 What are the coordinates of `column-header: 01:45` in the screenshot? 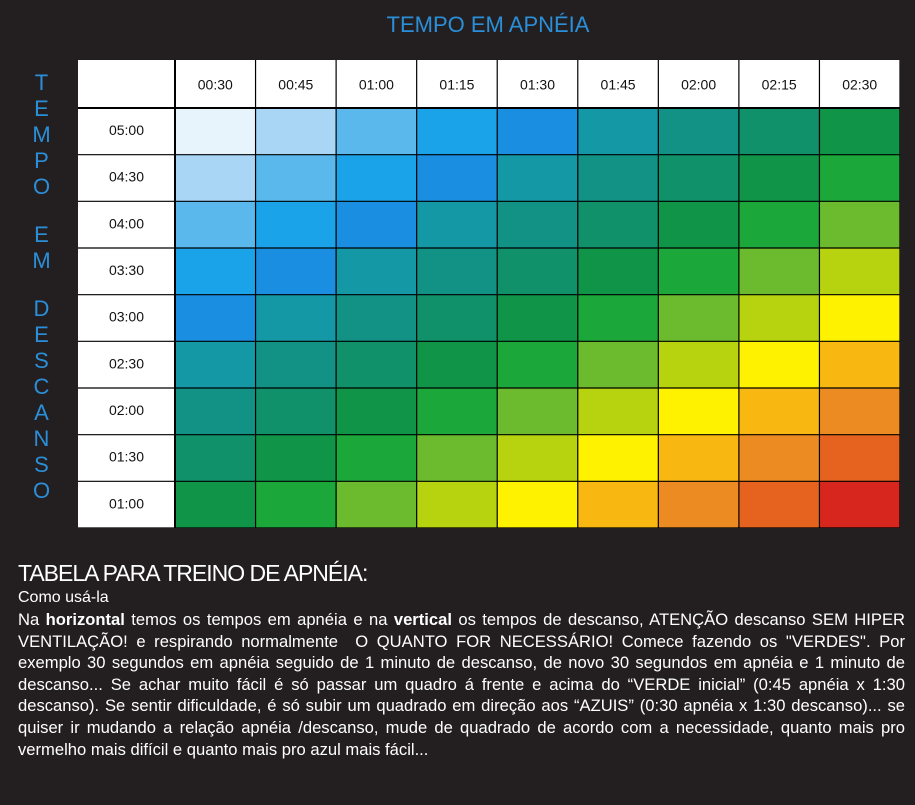 It's located at (618, 85).